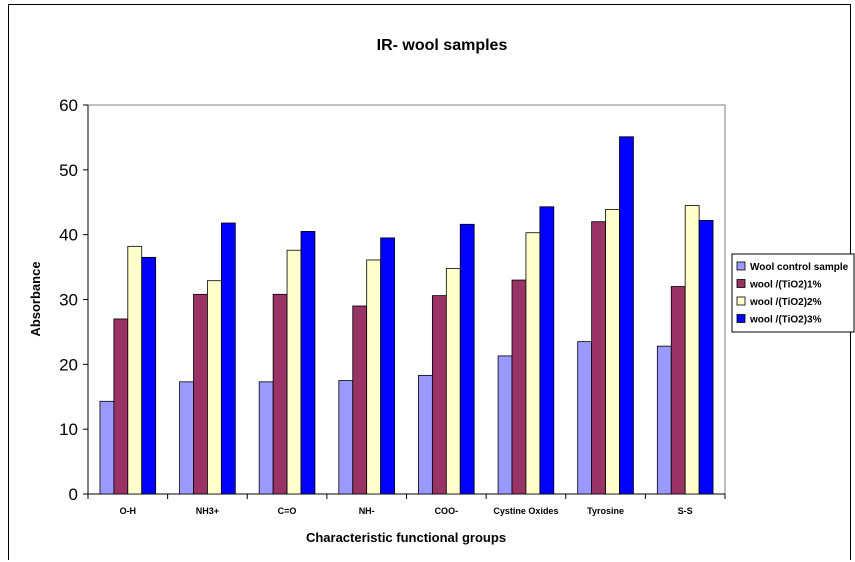 The width and height of the screenshot is (855, 562). I want to click on y-tick-label: 10, so click(68, 429).